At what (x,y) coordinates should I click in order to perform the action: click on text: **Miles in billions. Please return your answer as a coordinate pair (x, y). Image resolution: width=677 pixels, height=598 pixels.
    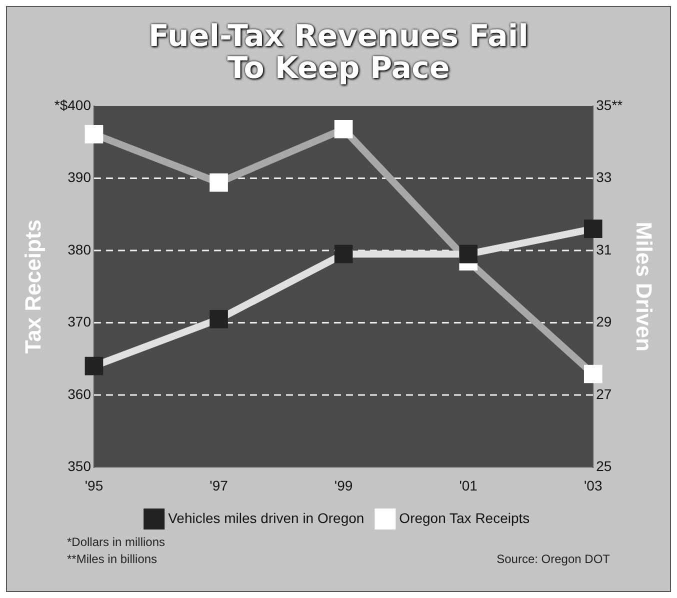
    Looking at the image, I should click on (112, 559).